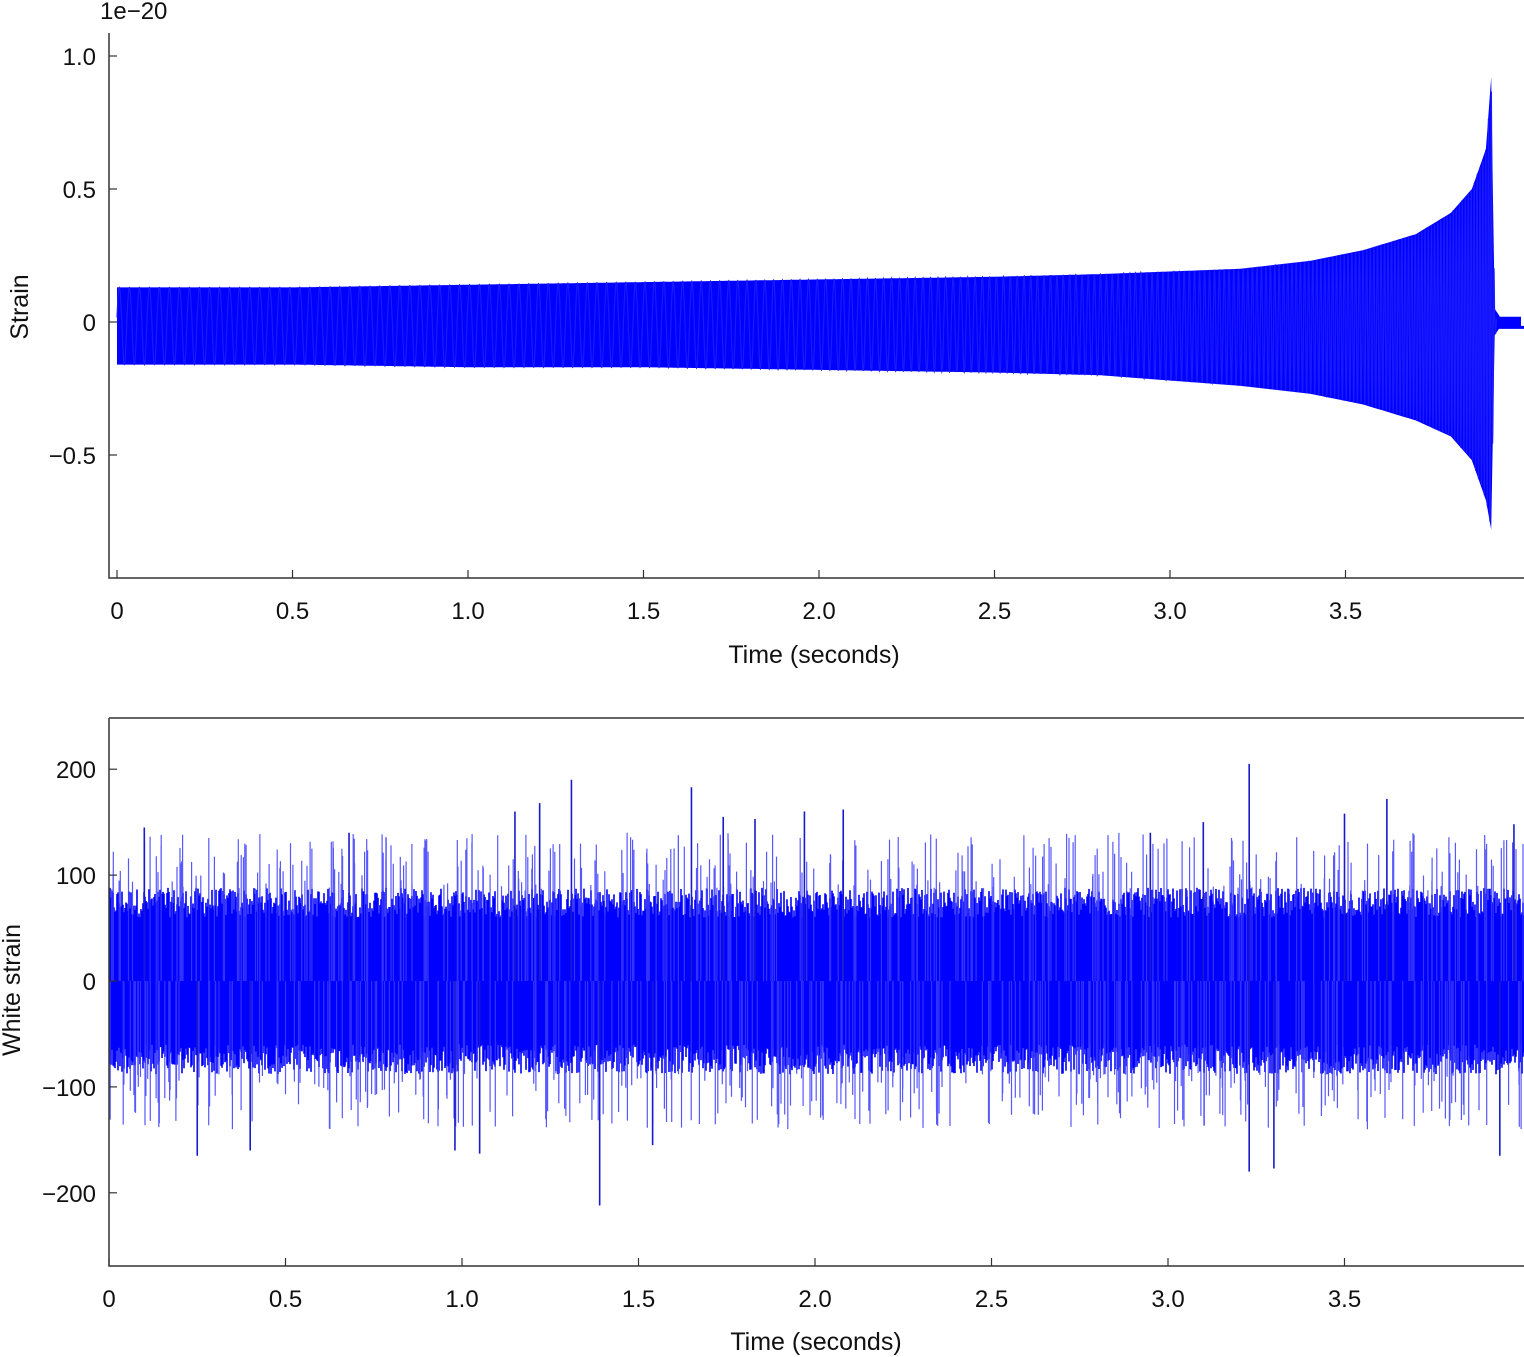 The image size is (1524, 1357). Describe the element at coordinates (79, 190) in the screenshot. I see `y-tick-label: 0.5` at that location.